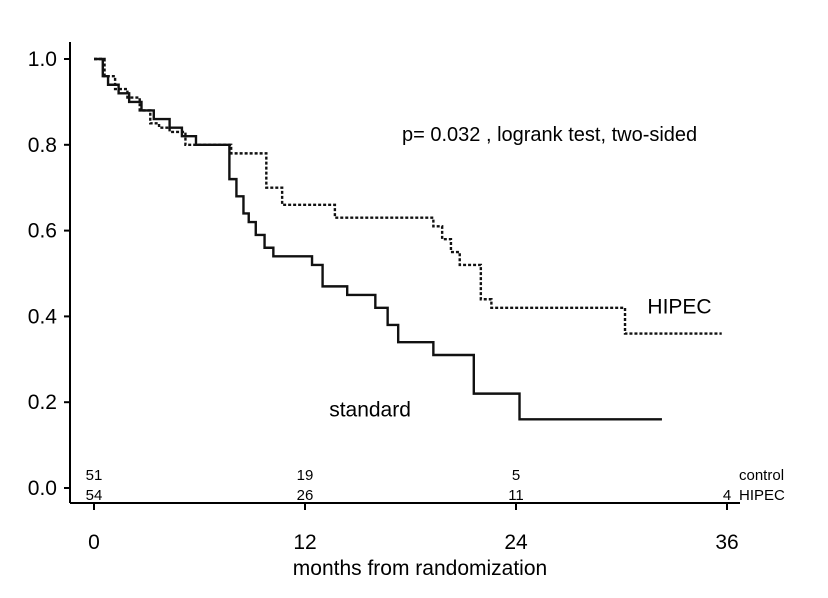 The width and height of the screenshot is (828, 598). What do you see at coordinates (43, 316) in the screenshot?
I see `y-tick-label: 0.4` at bounding box center [43, 316].